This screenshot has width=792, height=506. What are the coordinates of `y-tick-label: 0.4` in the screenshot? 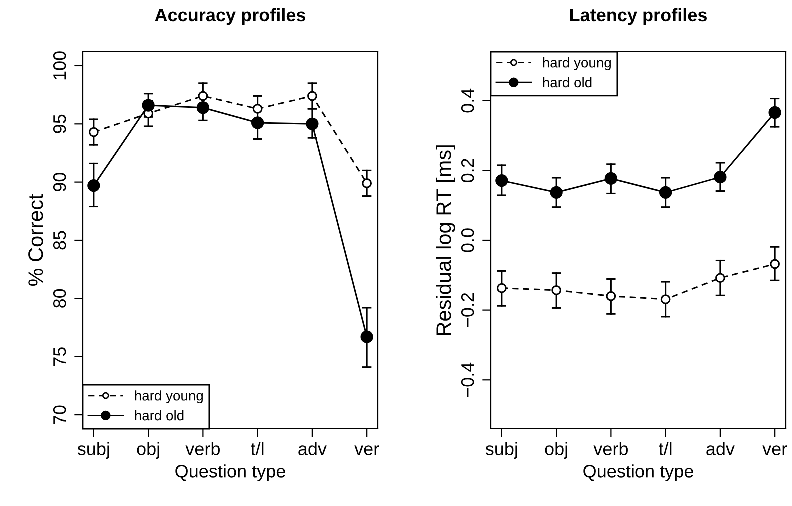 It's located at (467, 100).